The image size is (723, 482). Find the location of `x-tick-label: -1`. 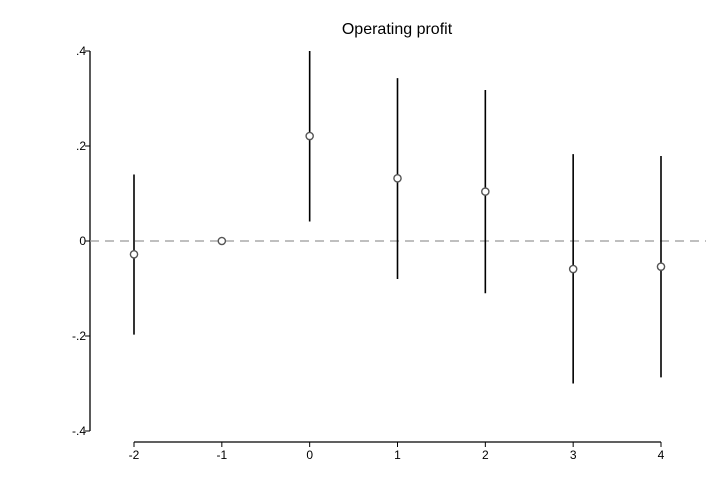

x-tick-label: -1 is located at coordinates (221, 455).